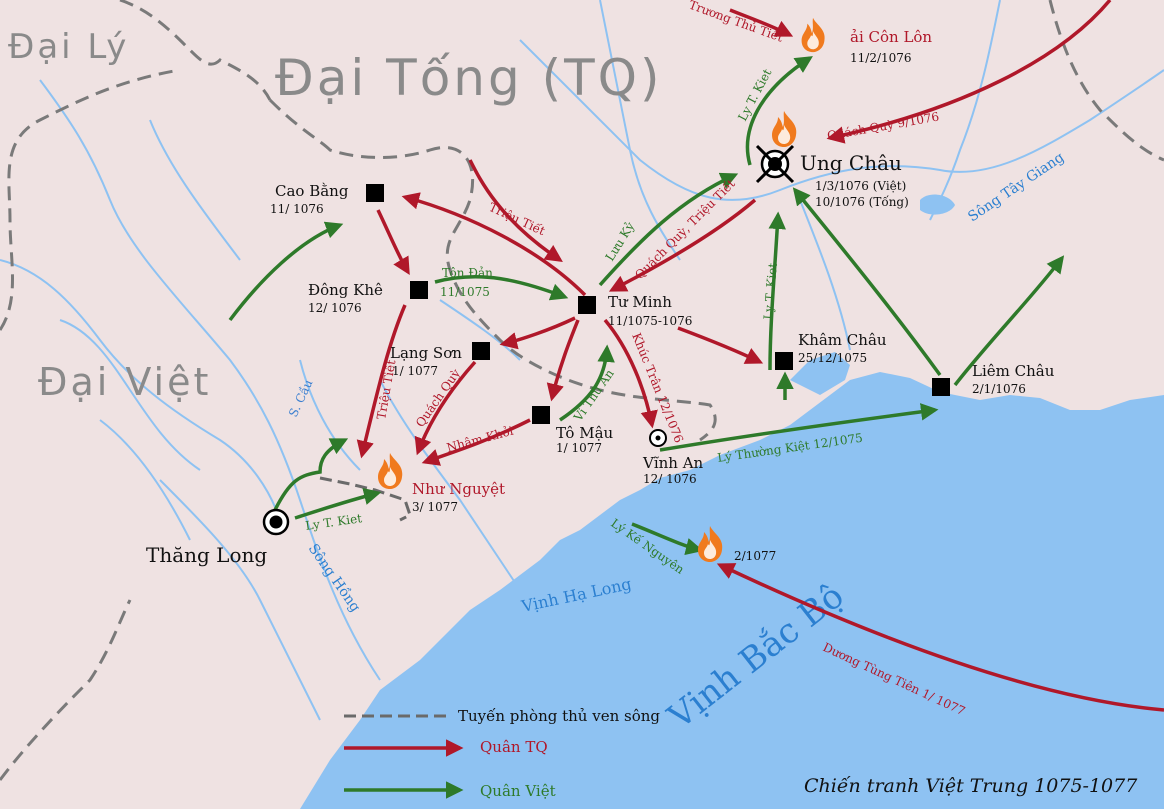 The width and height of the screenshot is (1164, 809). Describe the element at coordinates (467, 273) in the screenshot. I see `label-ton-dan: Tôn Đản` at that location.